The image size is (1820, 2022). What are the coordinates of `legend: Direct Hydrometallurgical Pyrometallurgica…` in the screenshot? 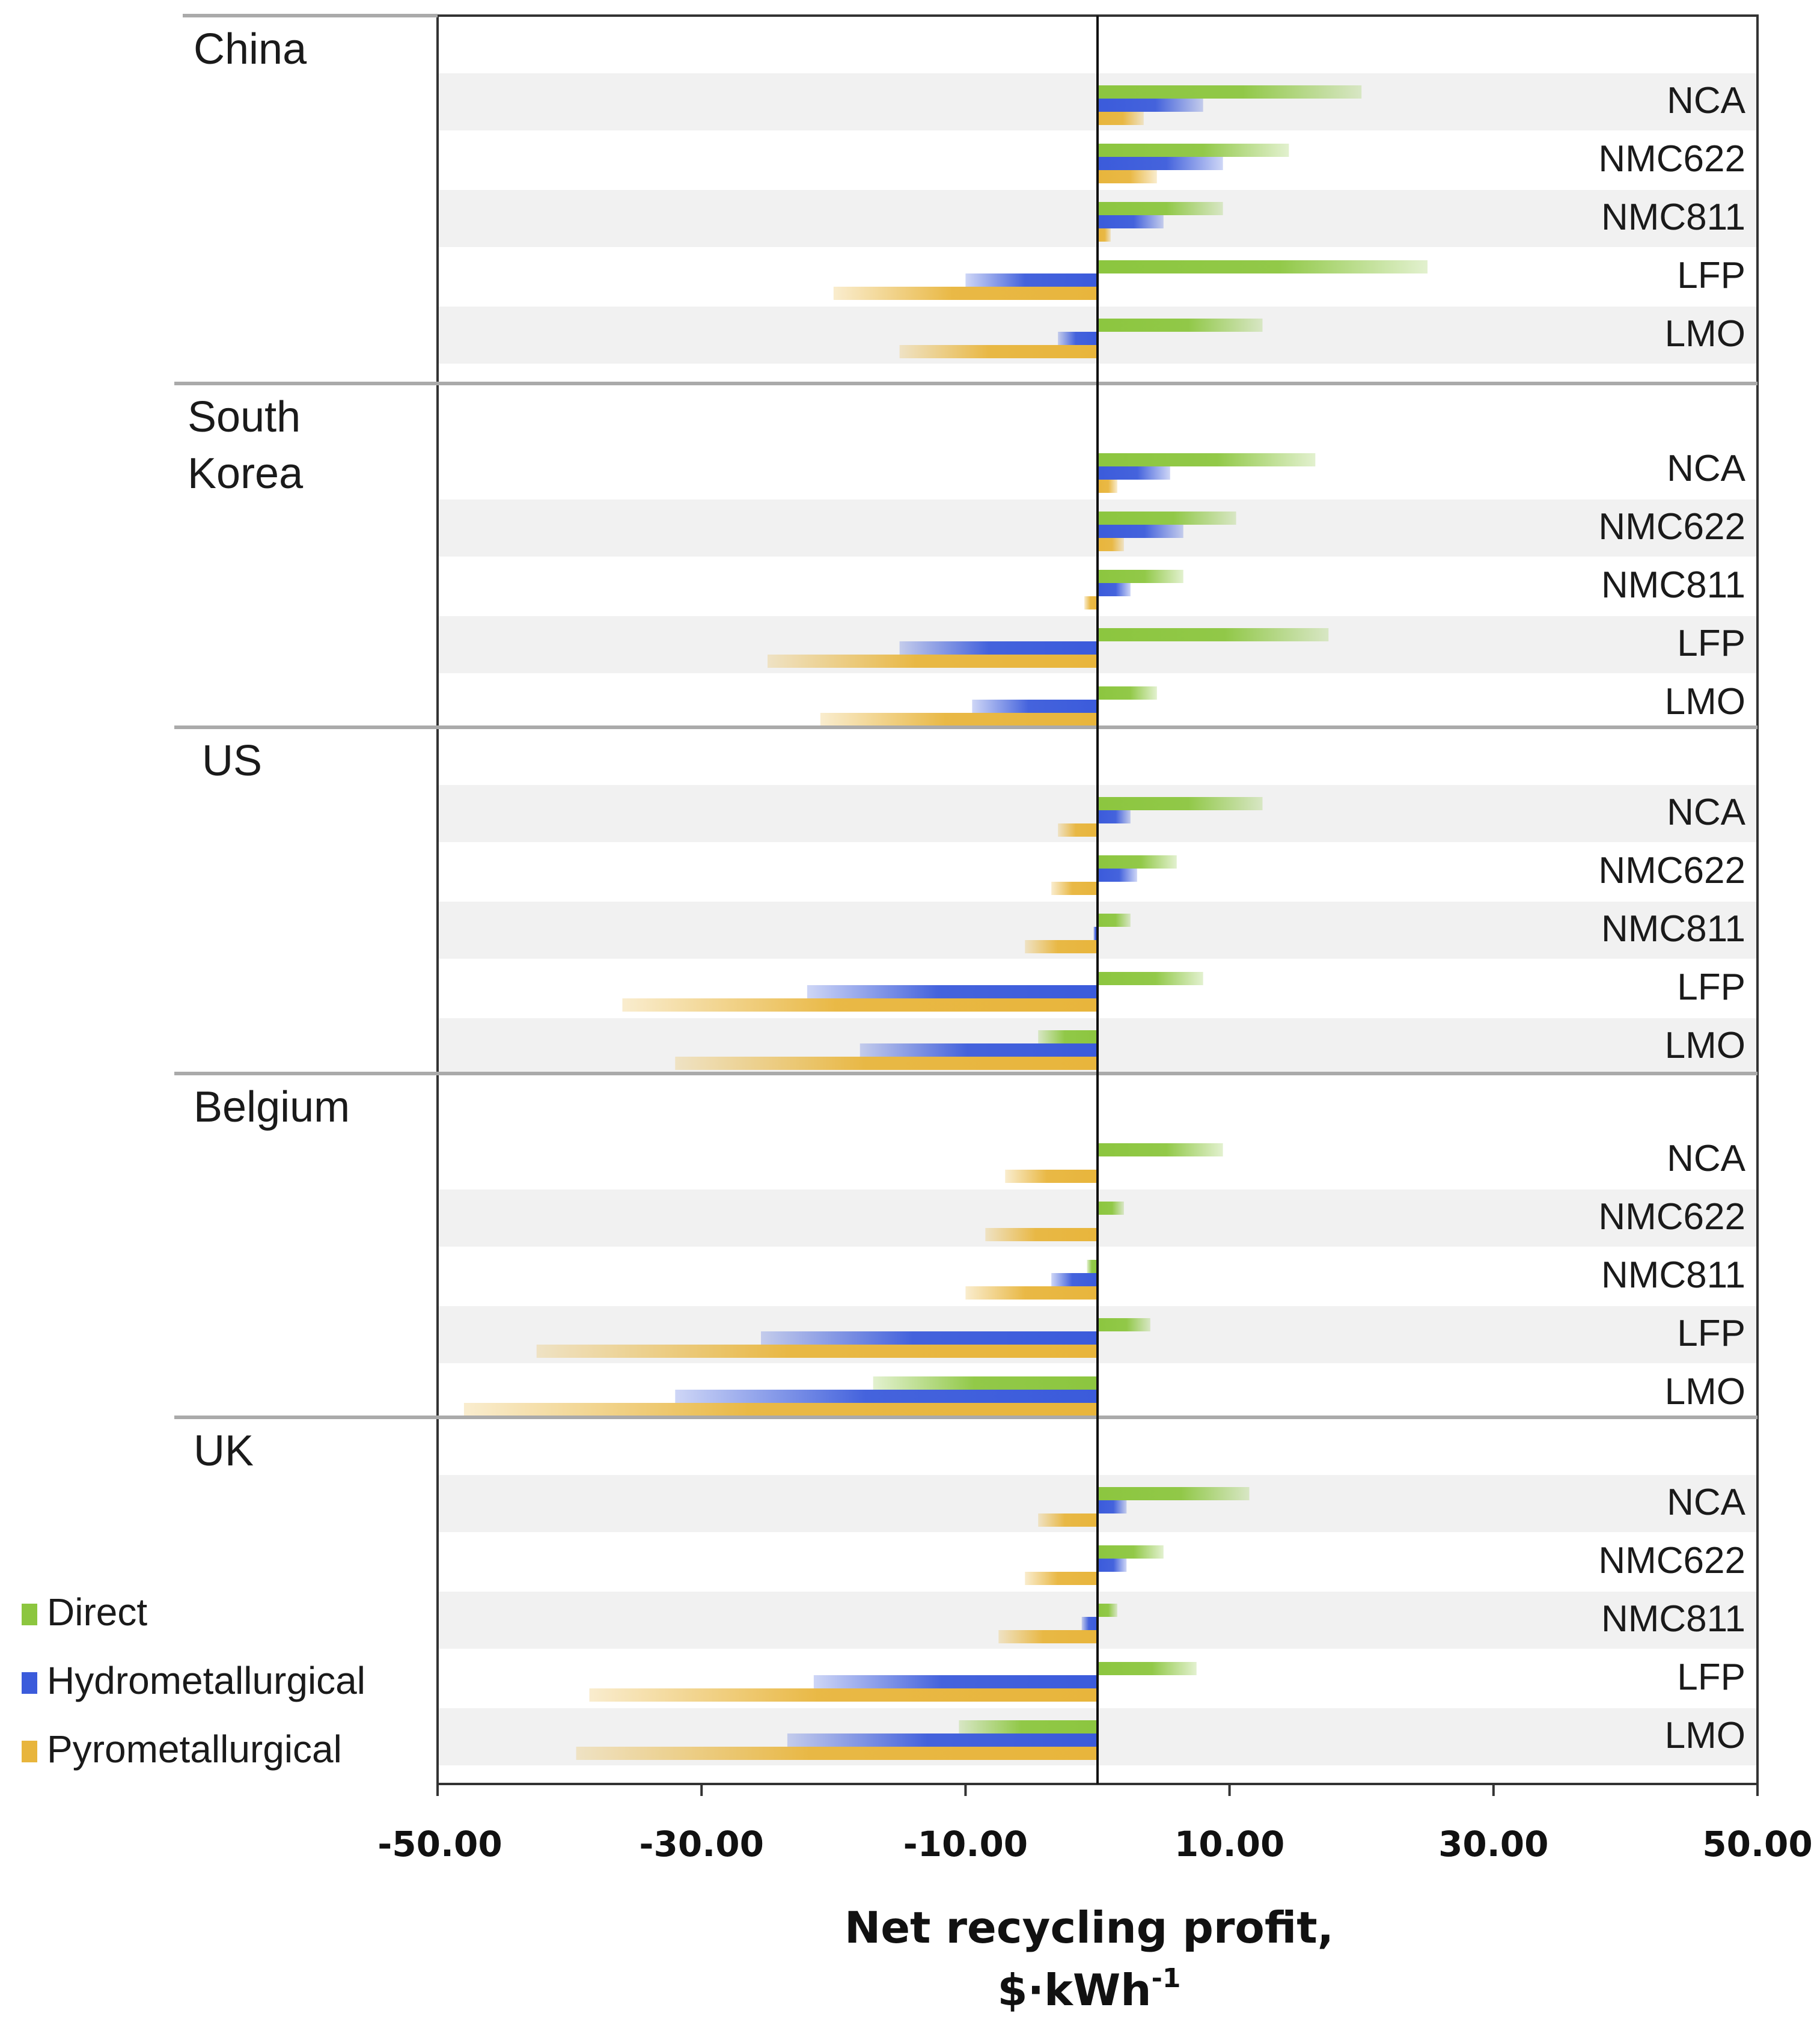 It's located at (194, 1681).